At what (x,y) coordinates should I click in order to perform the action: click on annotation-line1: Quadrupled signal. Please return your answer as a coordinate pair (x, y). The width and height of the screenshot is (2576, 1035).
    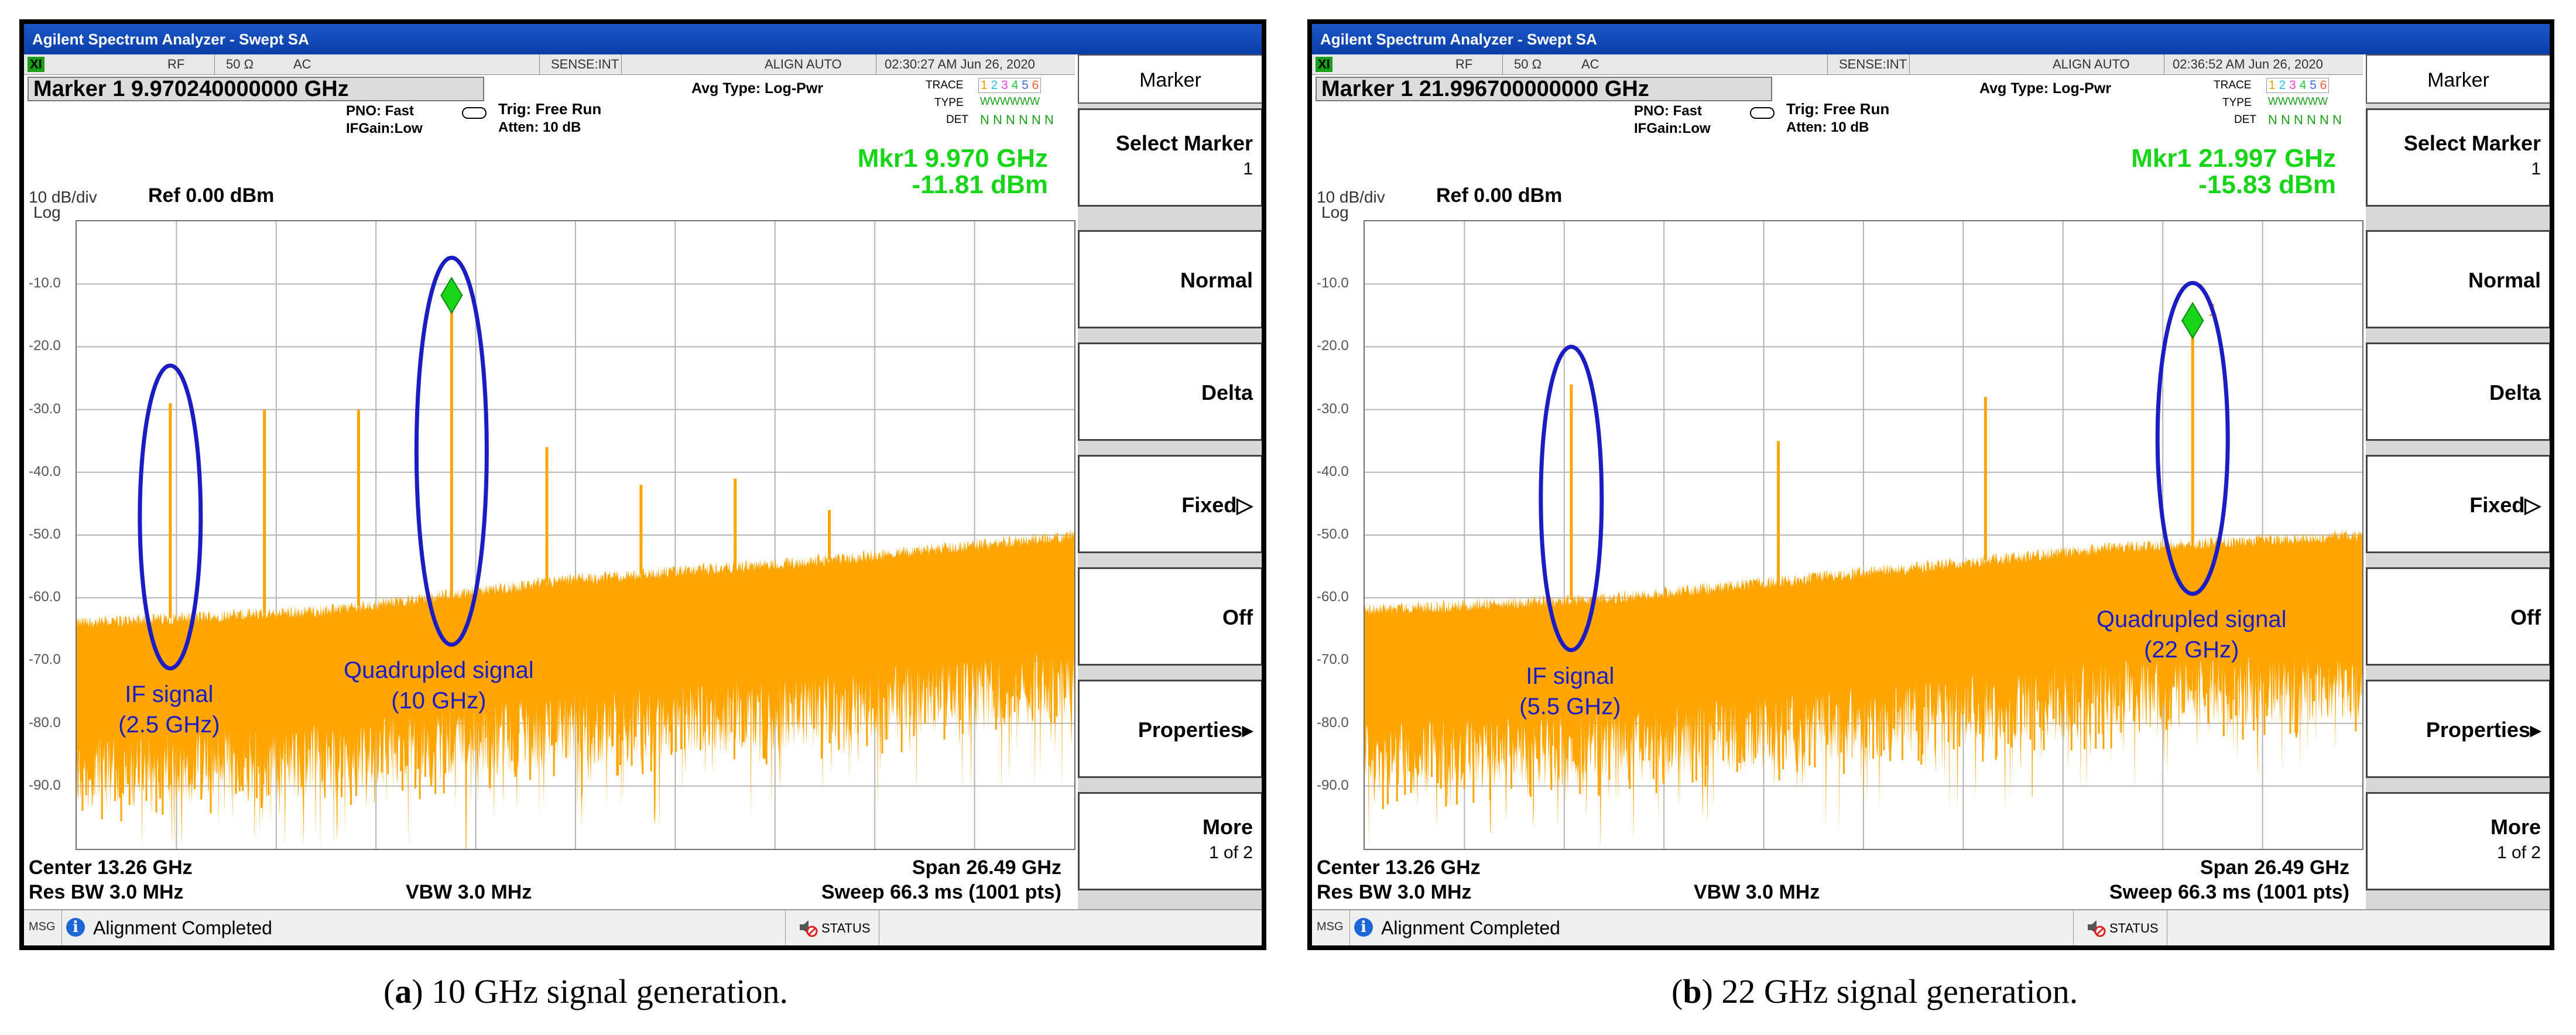
    Looking at the image, I should click on (2191, 620).